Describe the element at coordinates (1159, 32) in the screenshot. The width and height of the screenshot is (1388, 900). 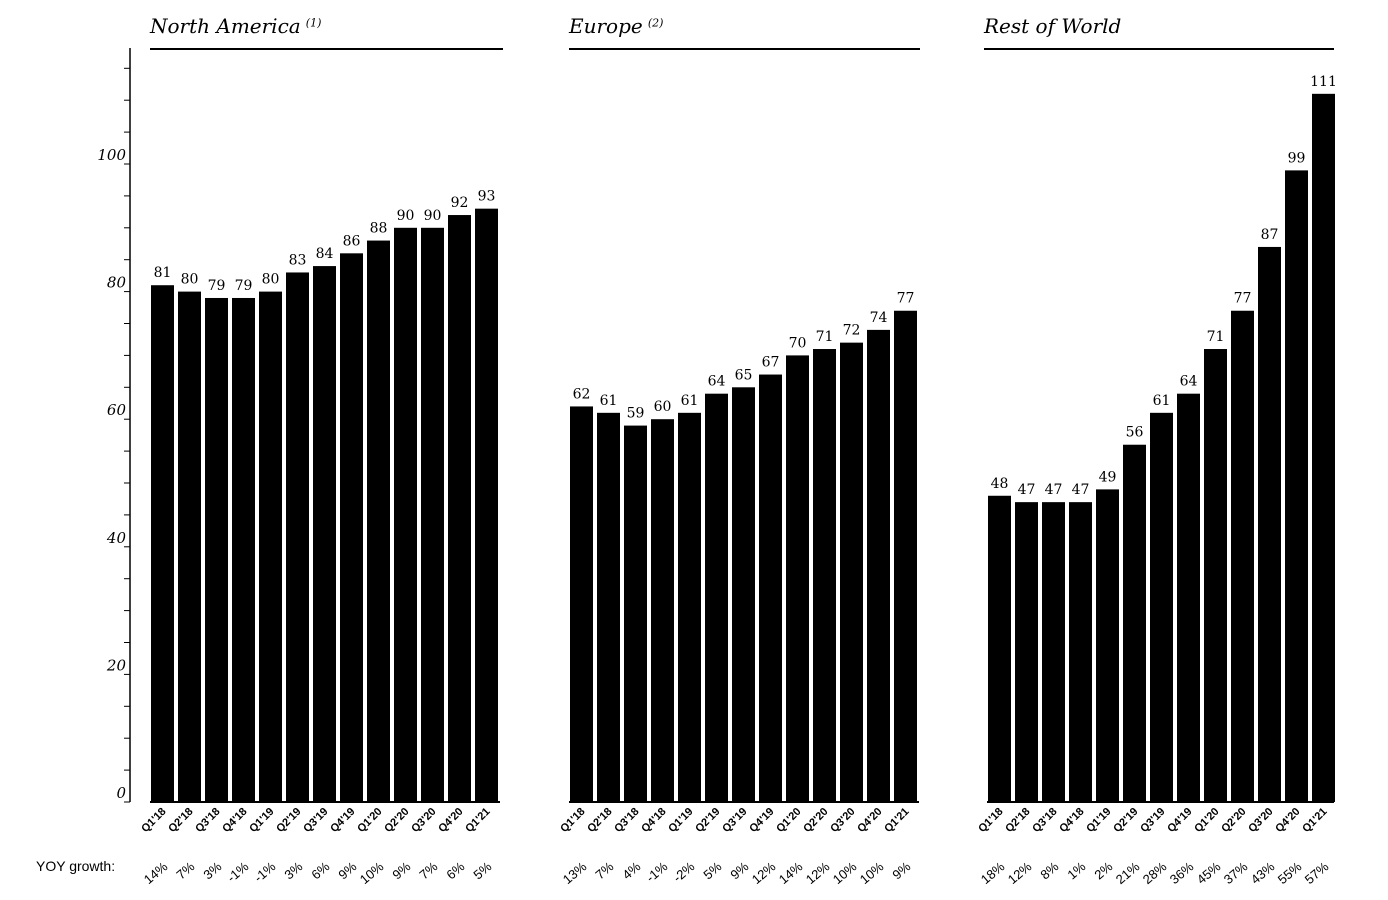
I see `panel-title-rest-of-world: Rest of World` at that location.